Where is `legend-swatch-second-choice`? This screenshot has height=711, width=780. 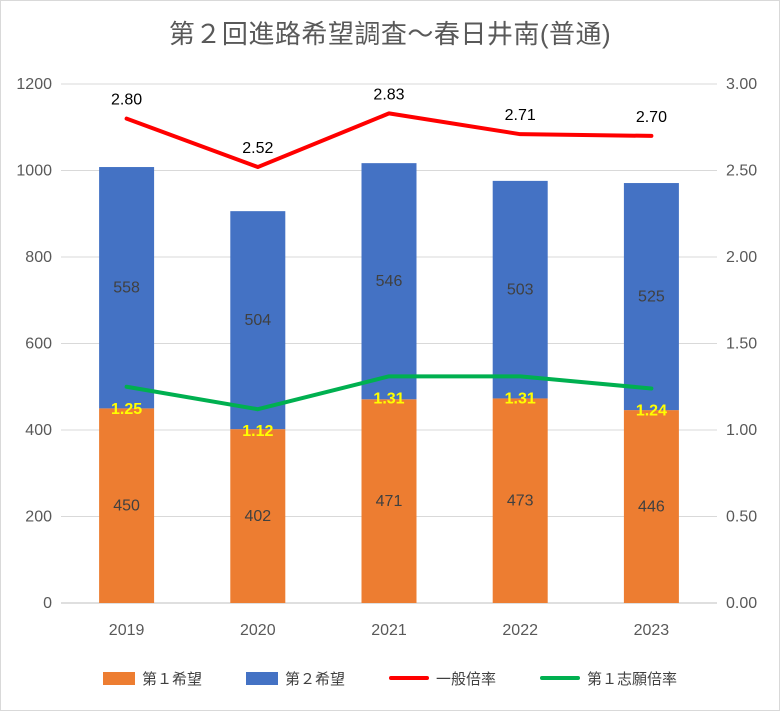
legend-swatch-second-choice is located at coordinates (261, 678).